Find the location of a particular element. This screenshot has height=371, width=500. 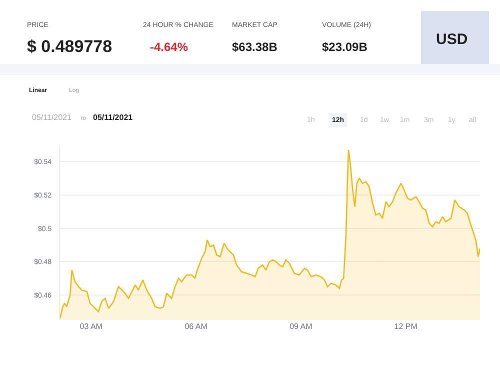

x-tick-label: 12 PM is located at coordinates (406, 326).